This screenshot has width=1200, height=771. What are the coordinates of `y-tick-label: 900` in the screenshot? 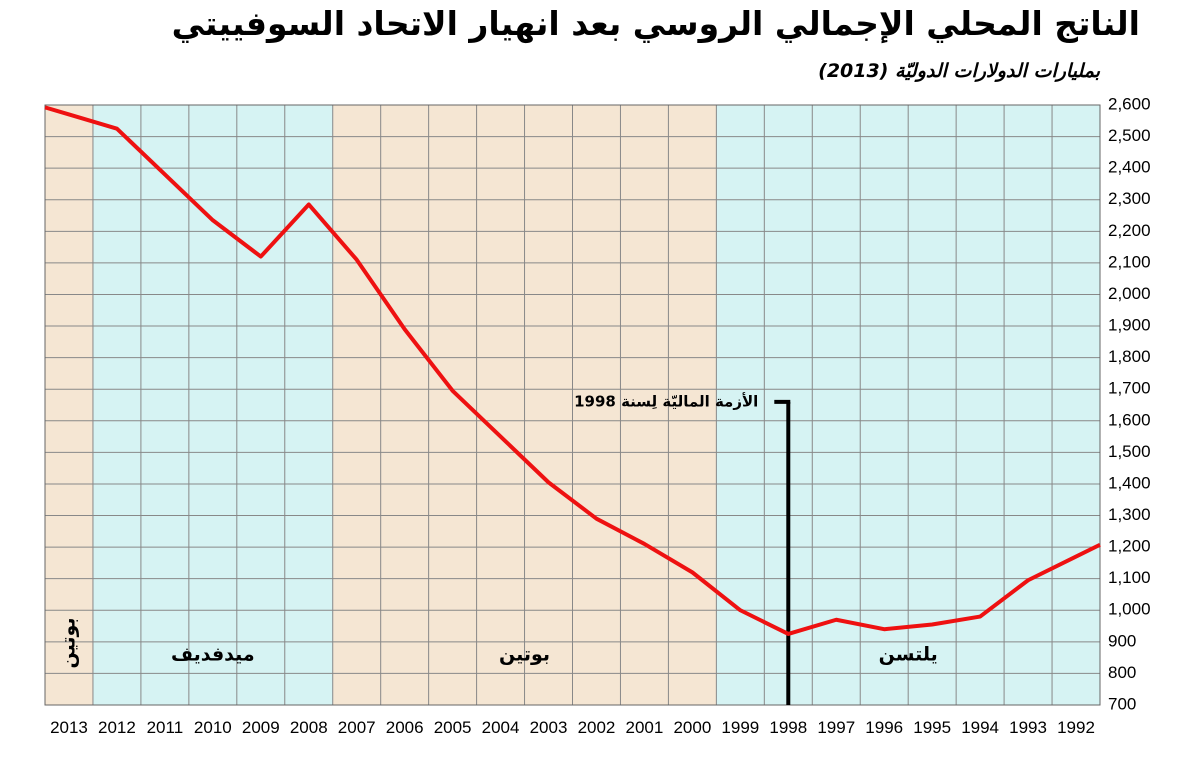 It's located at (1122, 640).